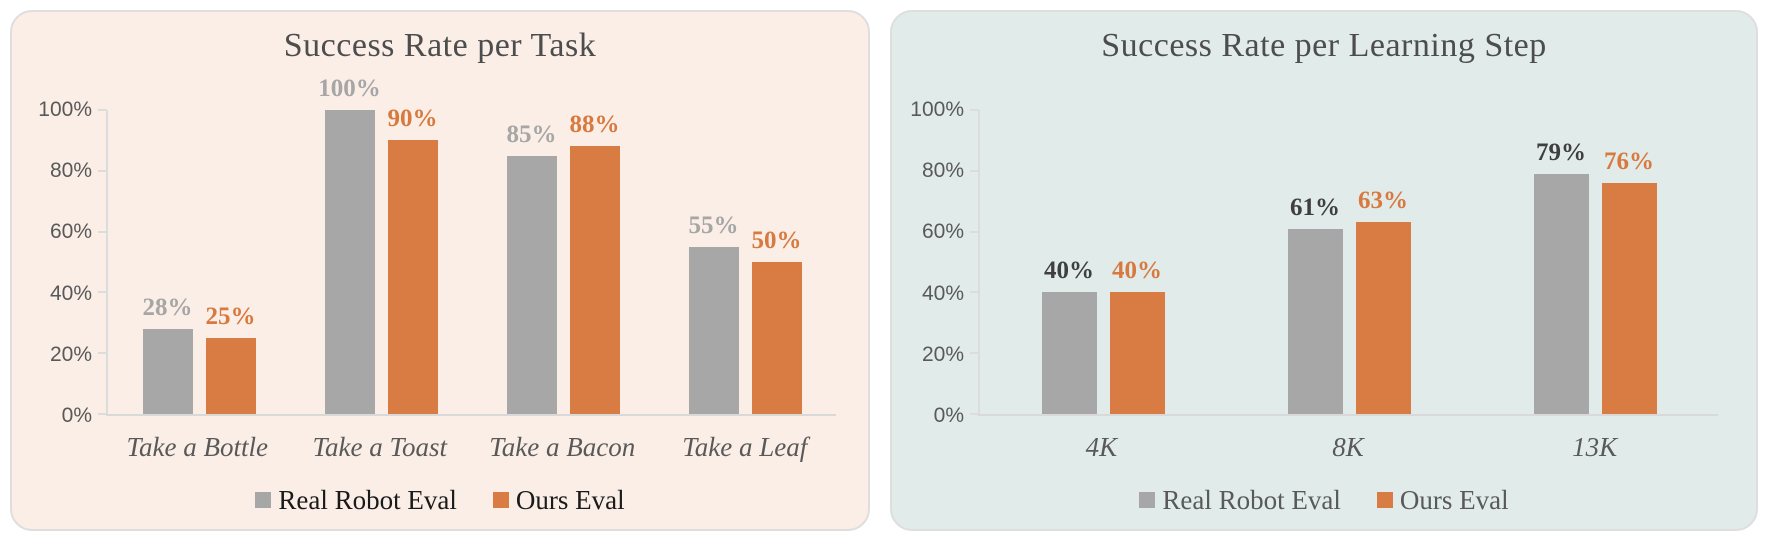 The width and height of the screenshot is (1774, 550). What do you see at coordinates (562, 447) in the screenshot?
I see `category-label: Take a Bacon` at bounding box center [562, 447].